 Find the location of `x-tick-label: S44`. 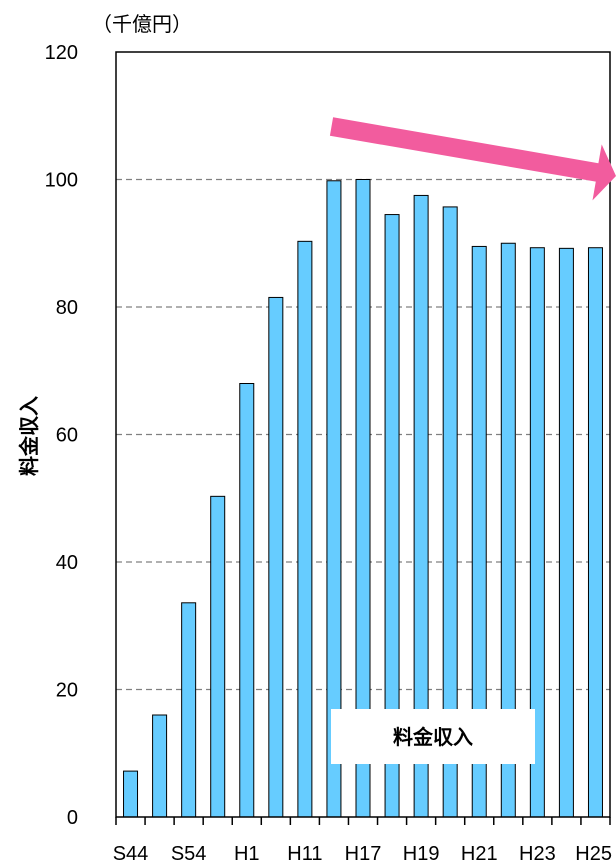

x-tick-label: S44 is located at coordinates (131, 854).